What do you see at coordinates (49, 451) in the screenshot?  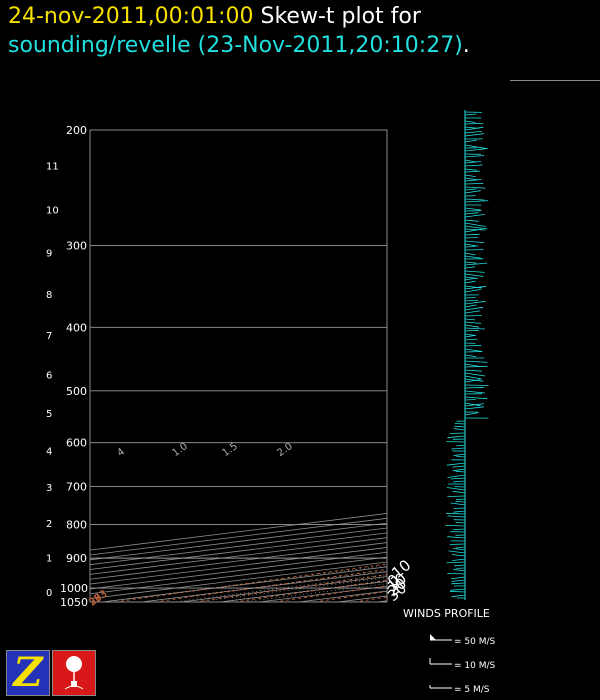 I see `height-tick-label: 4` at bounding box center [49, 451].